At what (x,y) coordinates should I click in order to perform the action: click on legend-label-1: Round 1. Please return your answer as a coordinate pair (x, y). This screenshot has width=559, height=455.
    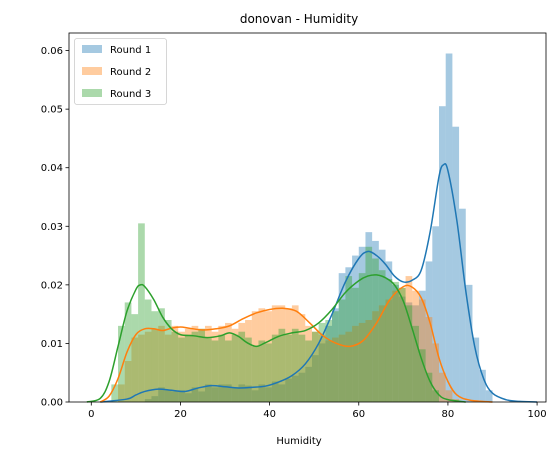
    Looking at the image, I should click on (130, 50).